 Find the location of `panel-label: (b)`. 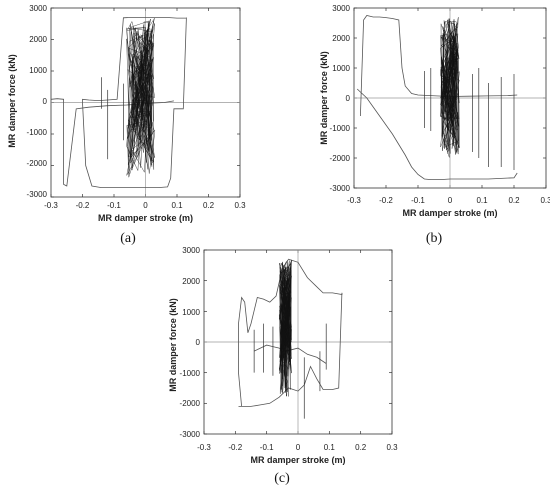

panel-label: (b) is located at coordinates (434, 238).